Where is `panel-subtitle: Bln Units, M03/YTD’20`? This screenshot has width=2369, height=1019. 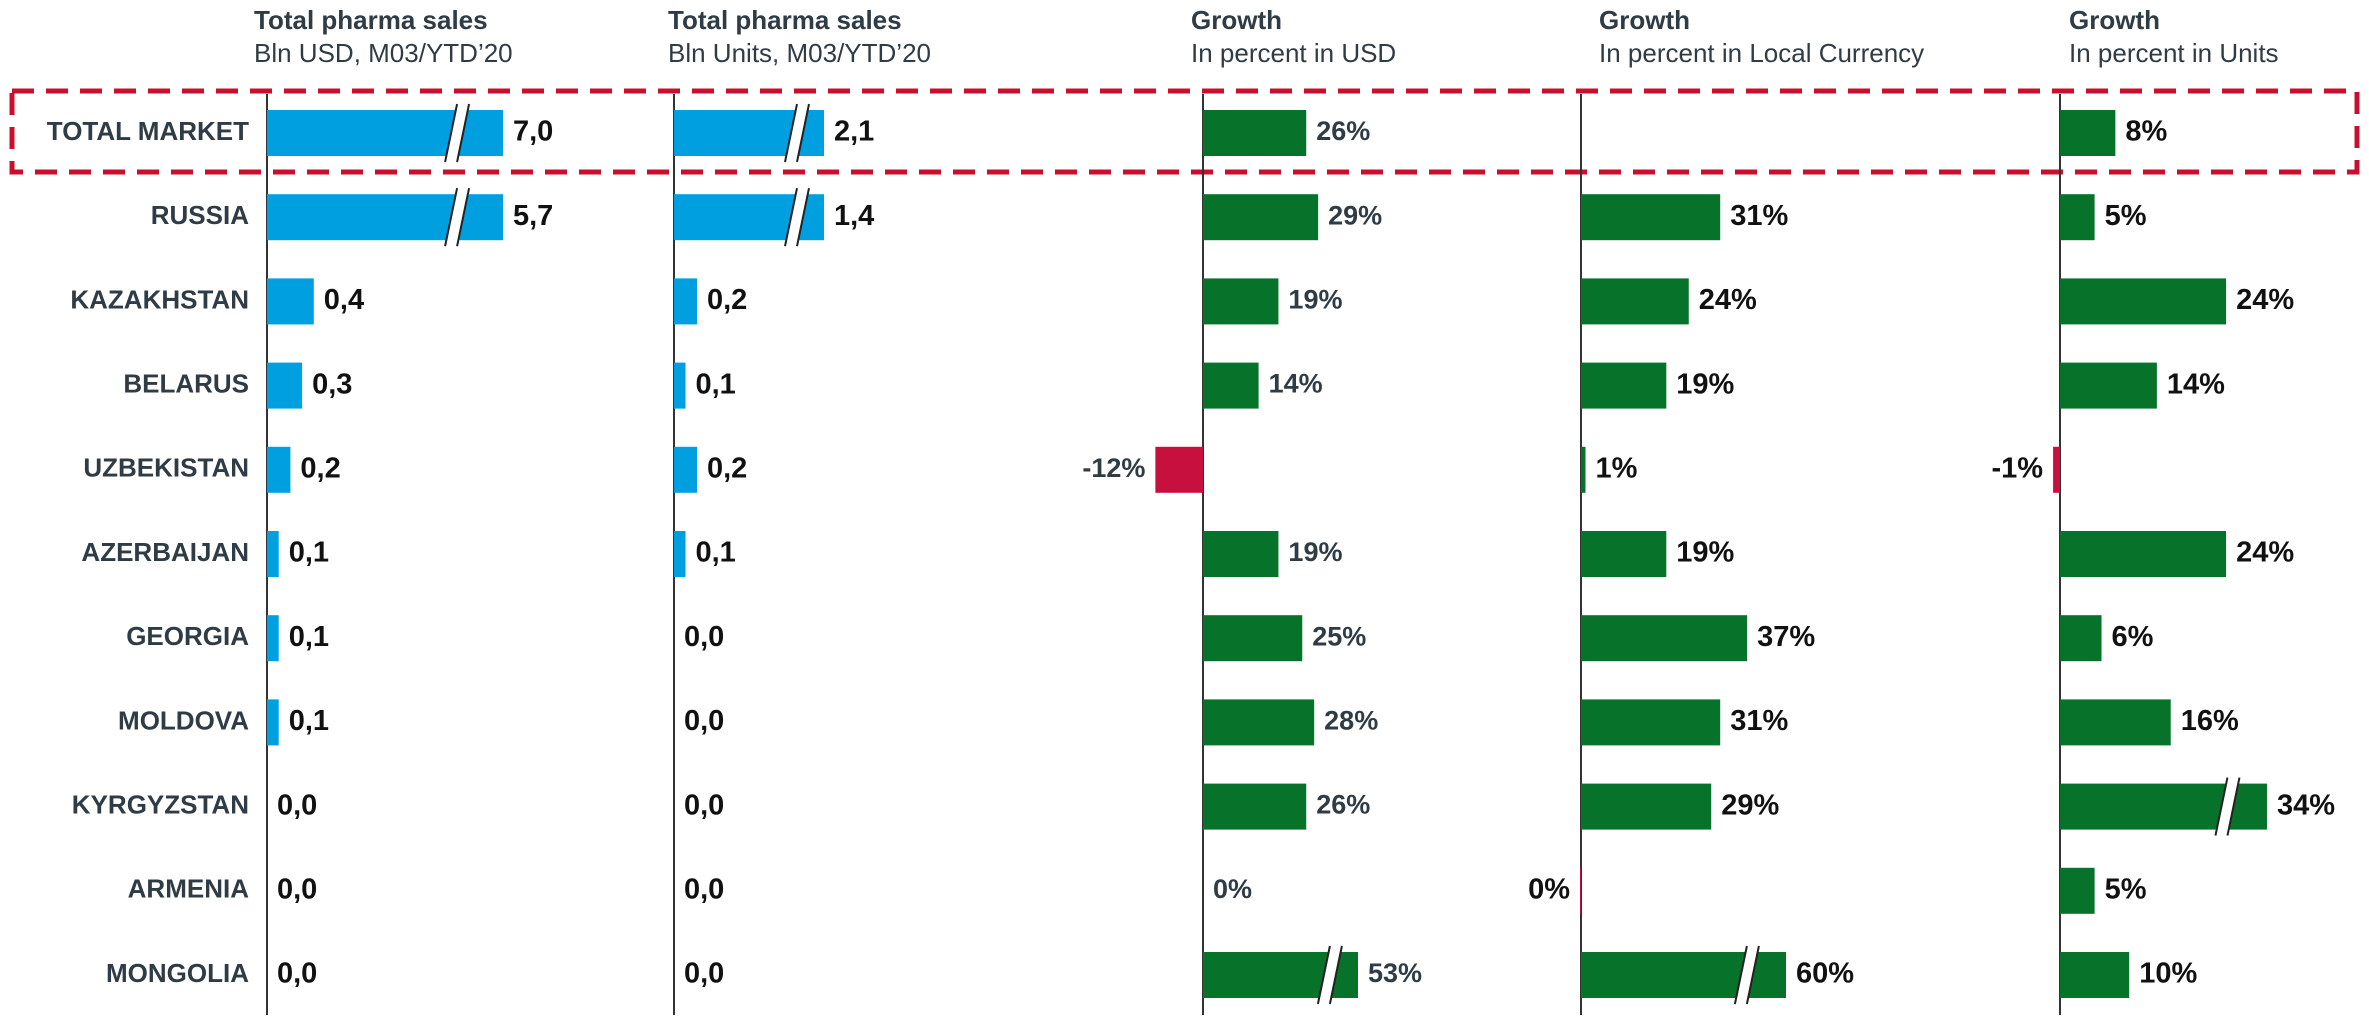
panel-subtitle: Bln Units, M03/YTD’20 is located at coordinates (799, 53).